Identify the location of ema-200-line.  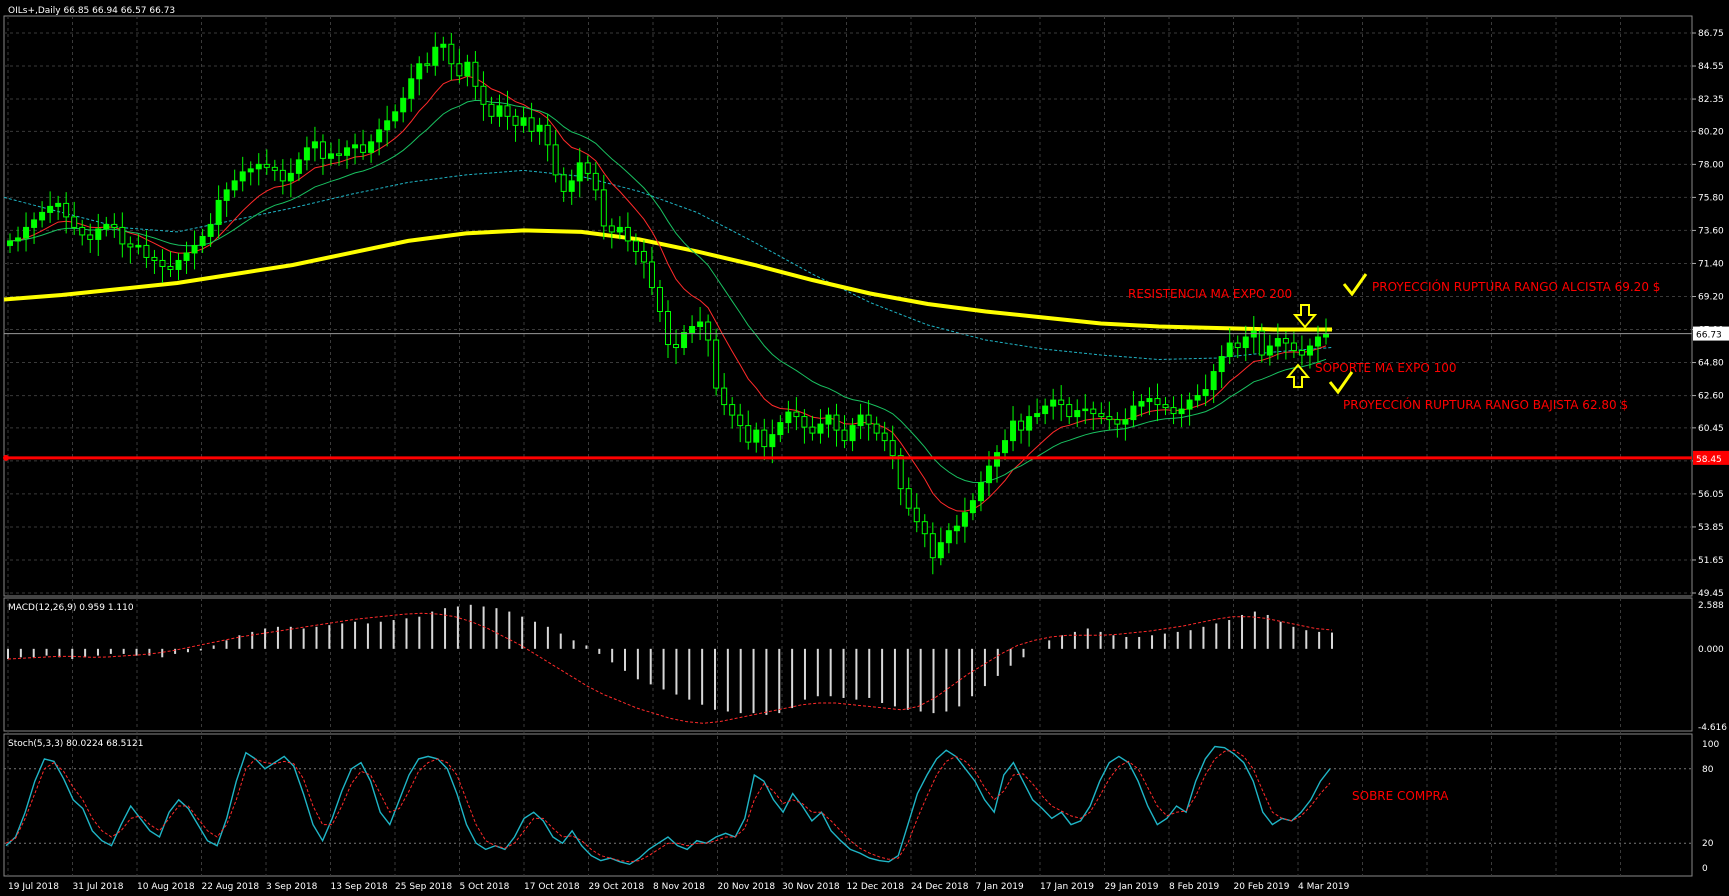
(667, 280).